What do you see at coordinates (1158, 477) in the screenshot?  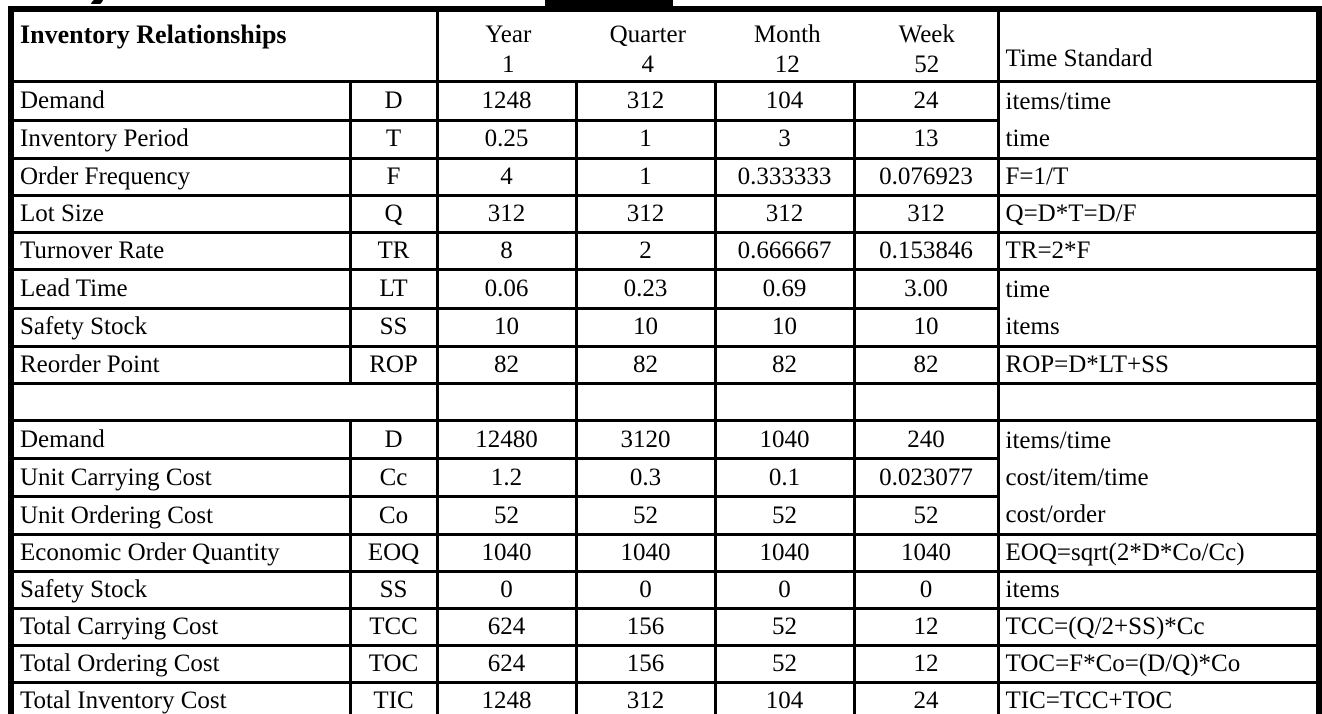 I see `standard-cell: items/time cost/item/time cost/order` at bounding box center [1158, 477].